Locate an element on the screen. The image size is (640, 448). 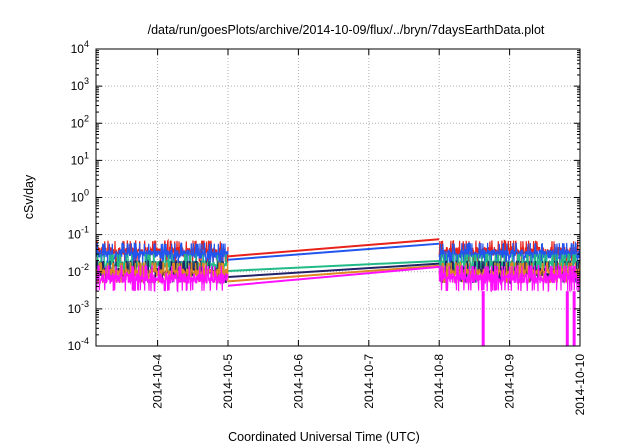
y-tick-label: 10⁰ is located at coordinates (80, 196).